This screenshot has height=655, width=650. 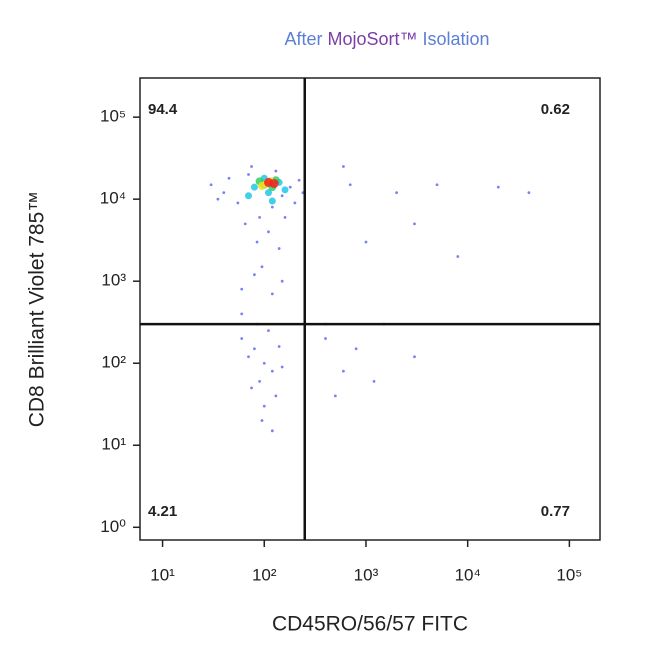 What do you see at coordinates (264, 574) in the screenshot?
I see `x-tick-label: 10²` at bounding box center [264, 574].